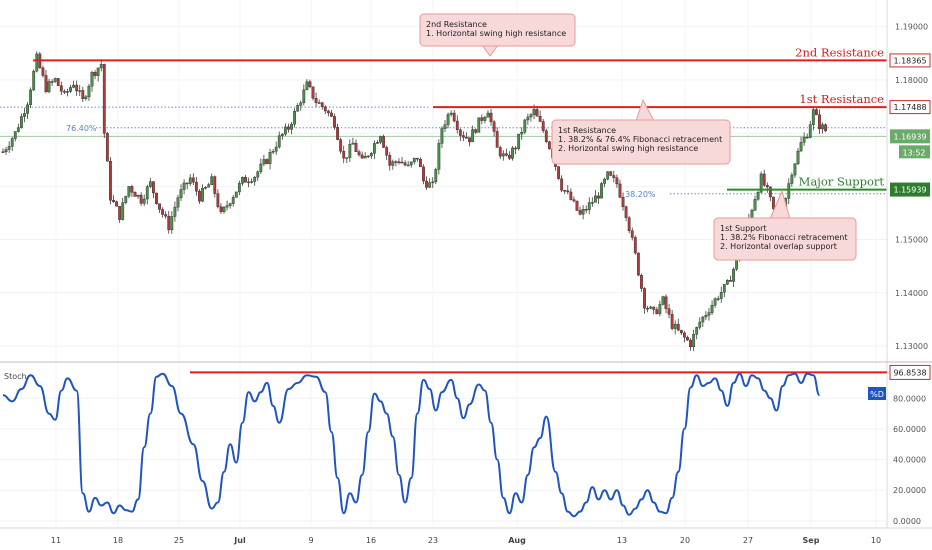 The width and height of the screenshot is (932, 550). Describe the element at coordinates (909, 460) in the screenshot. I see `stoch-tick-label: 40.0000` at that location.